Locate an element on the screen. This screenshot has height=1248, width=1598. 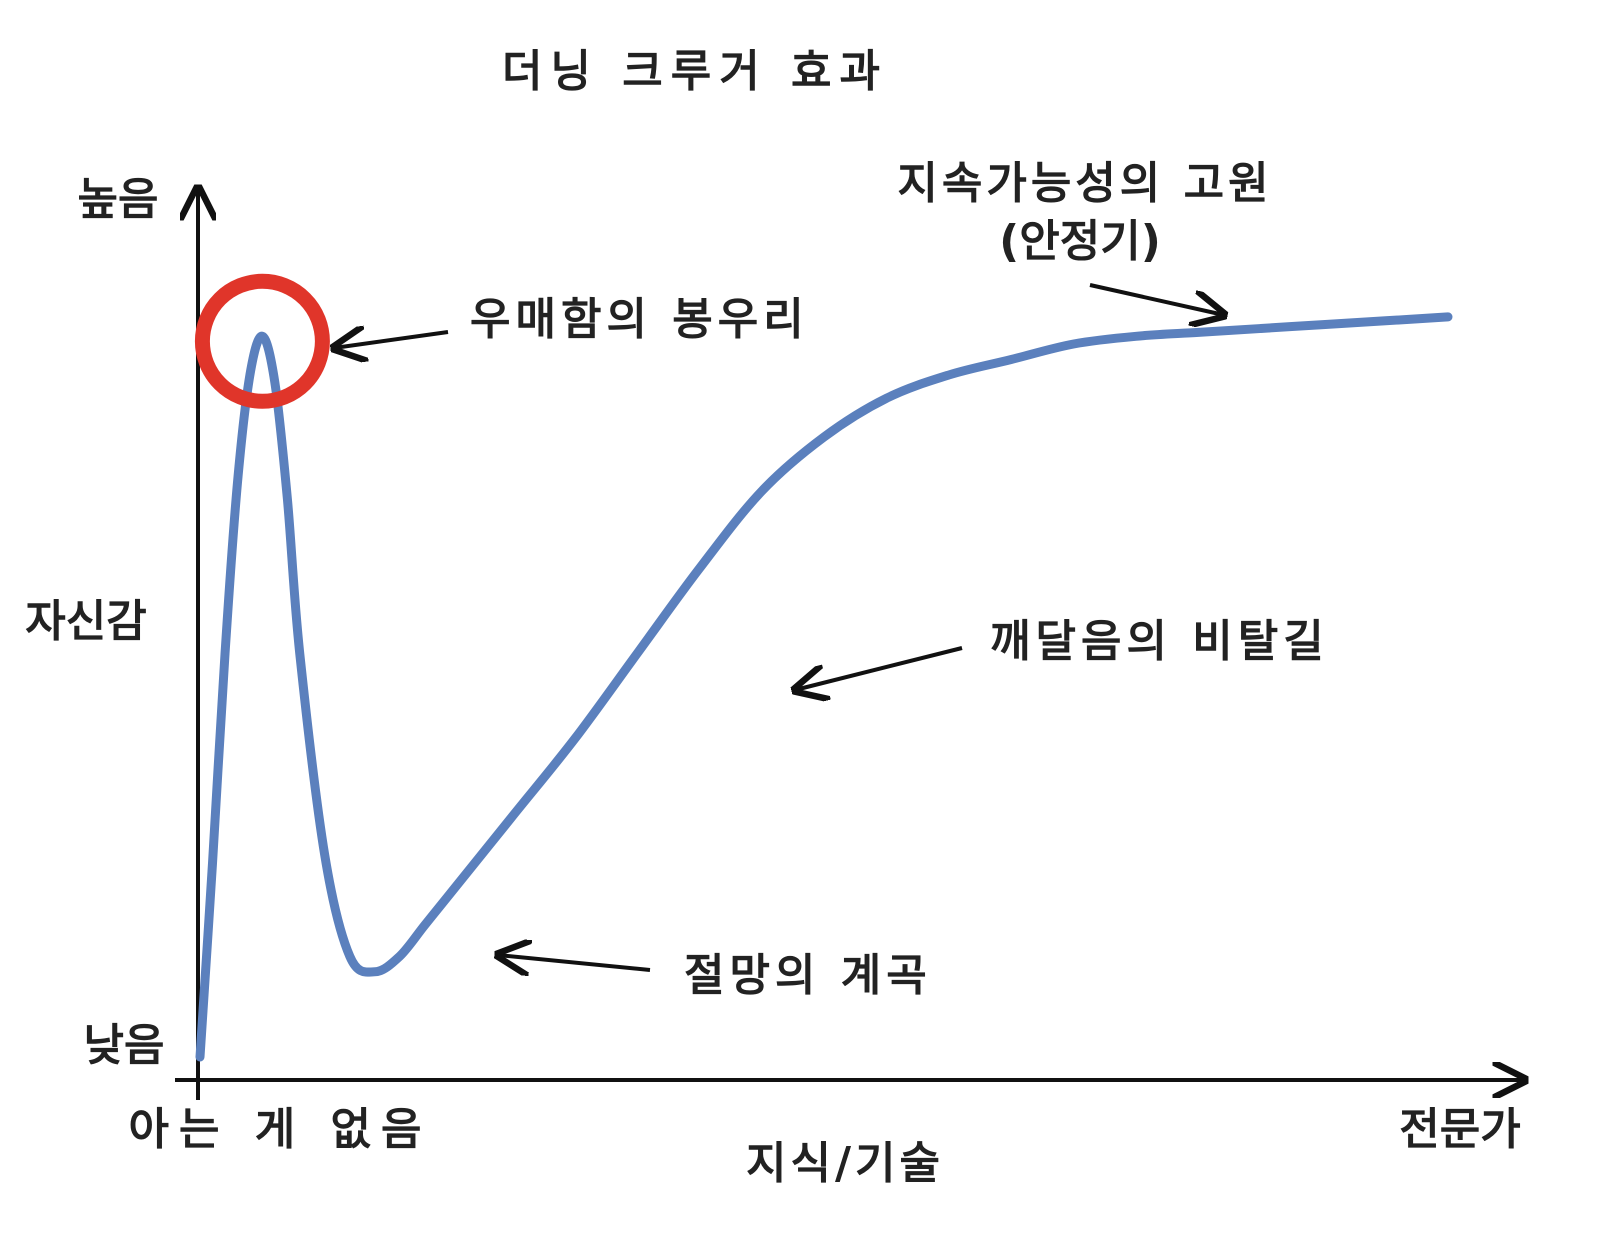
y-tick-low: 낮음 is located at coordinates (124, 1045).